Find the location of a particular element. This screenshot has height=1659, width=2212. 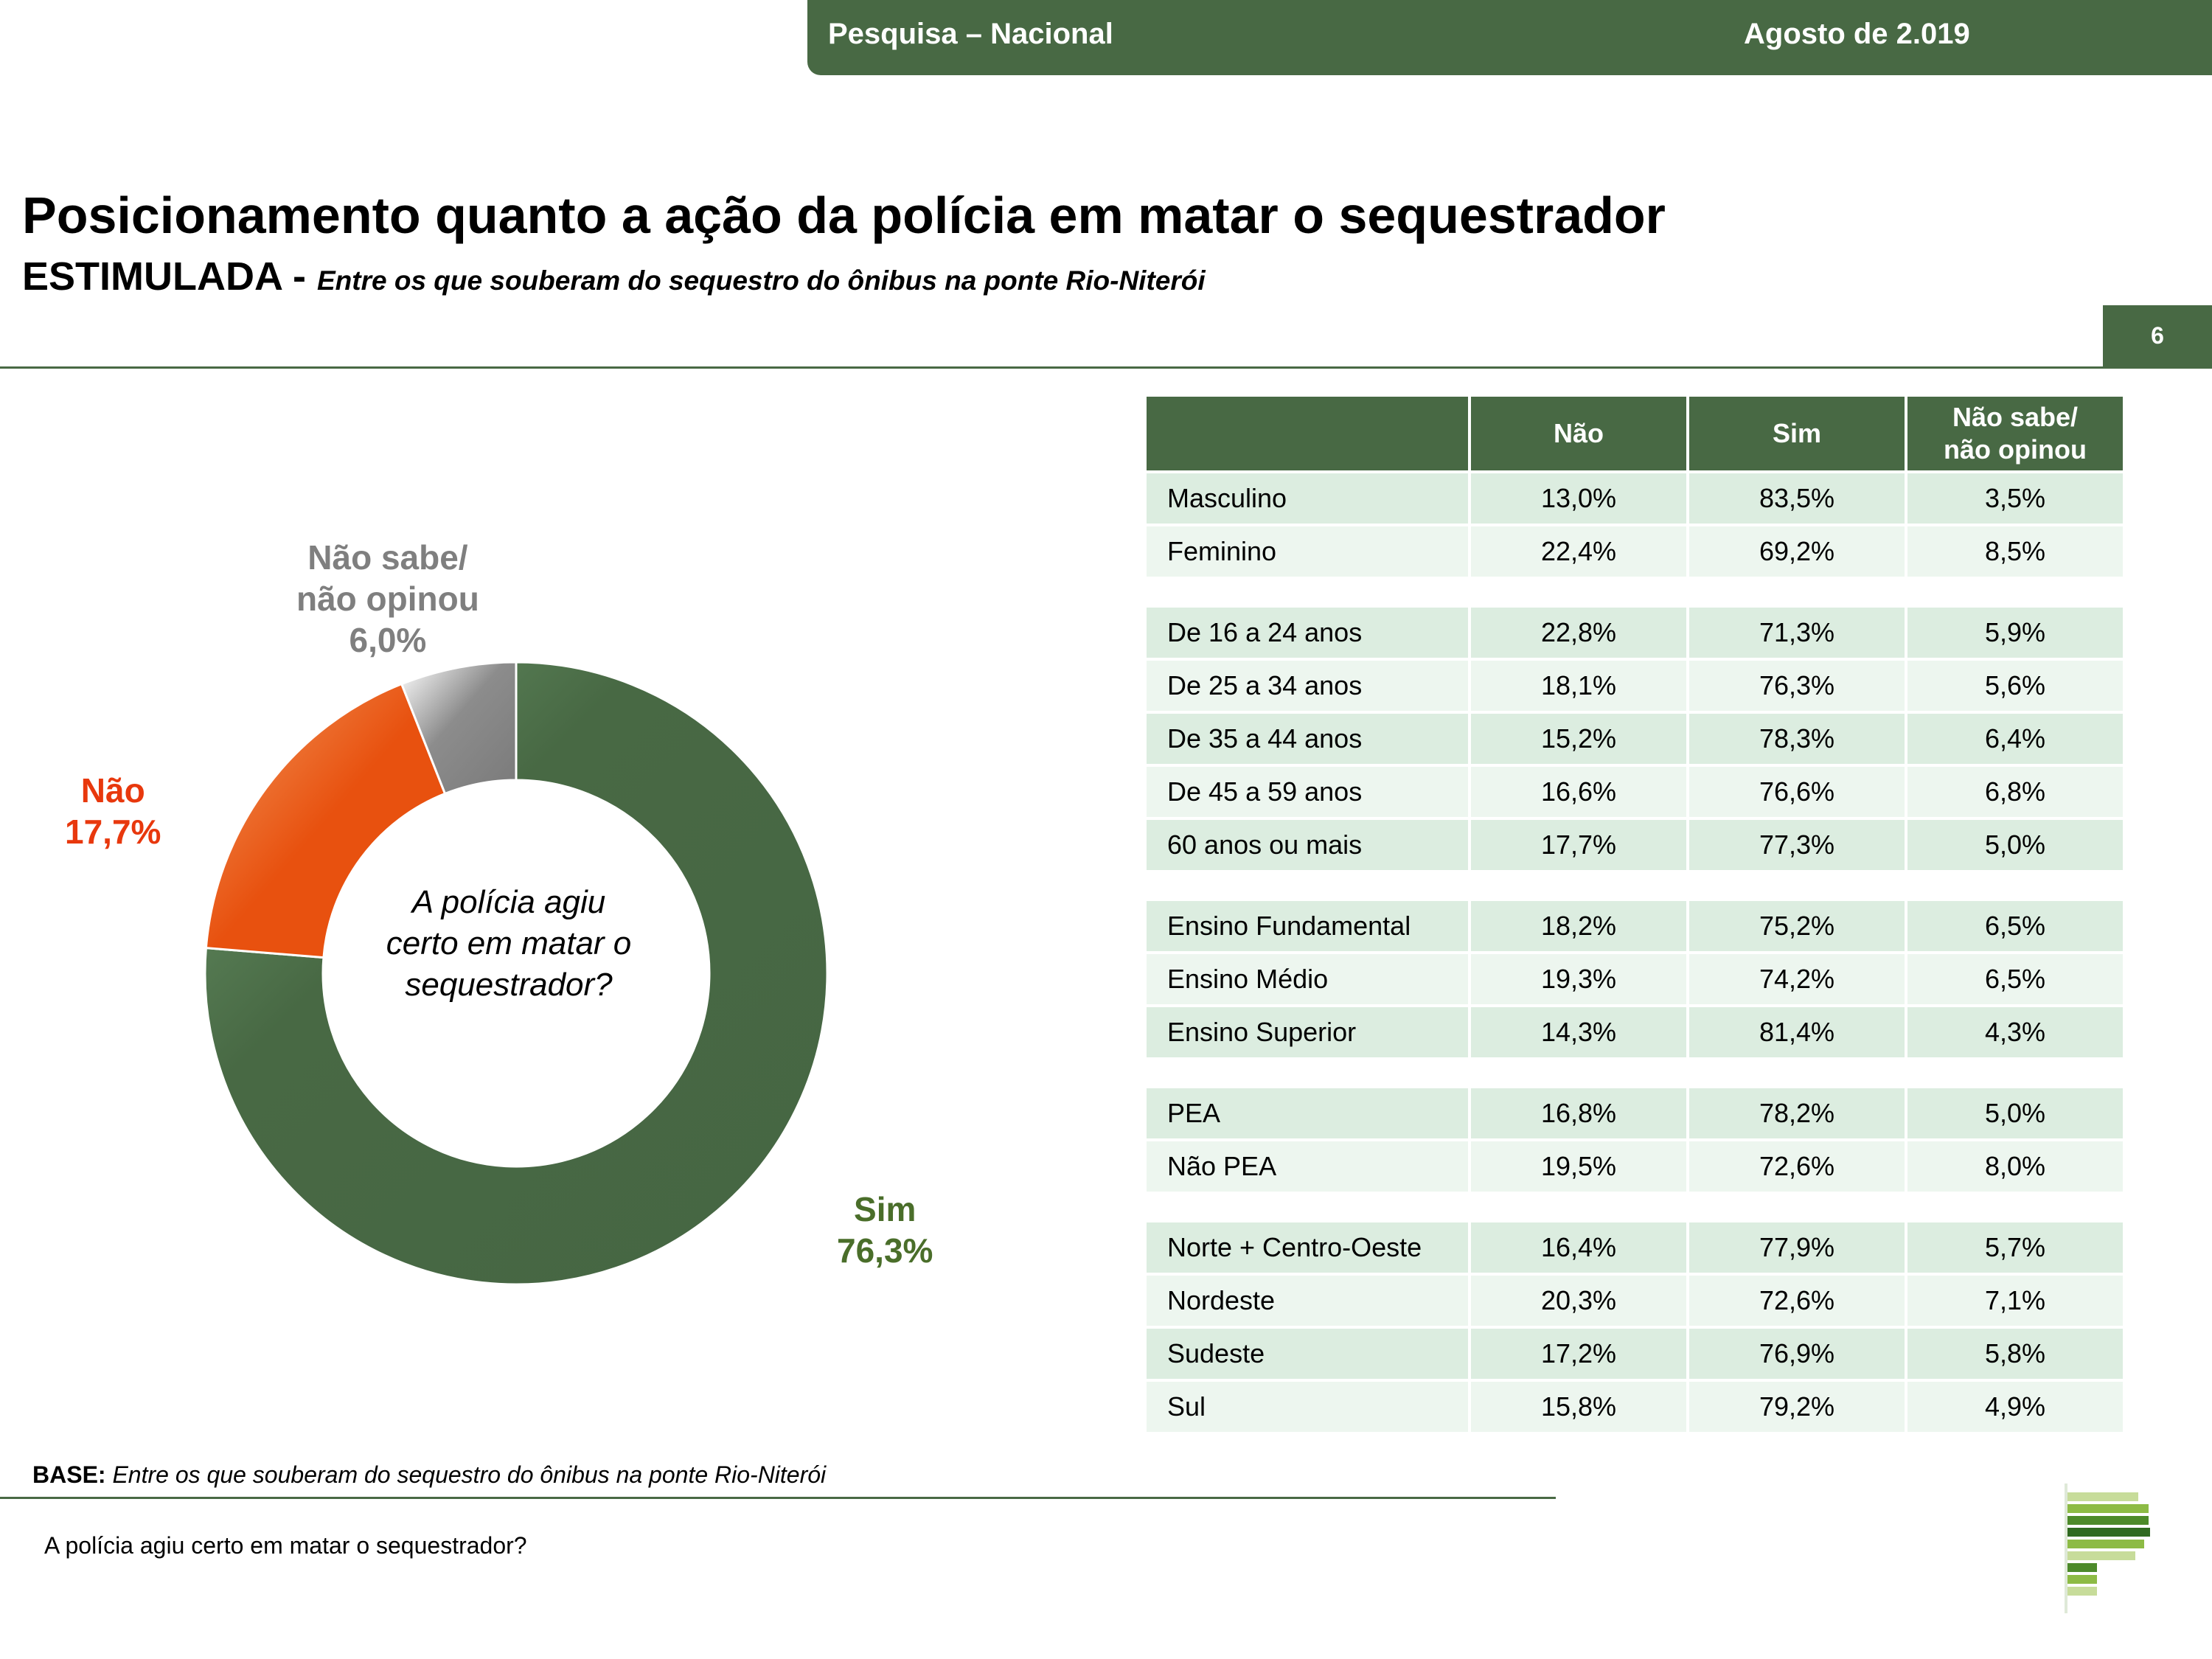

row-value: 77,9% is located at coordinates (1797, 1247).